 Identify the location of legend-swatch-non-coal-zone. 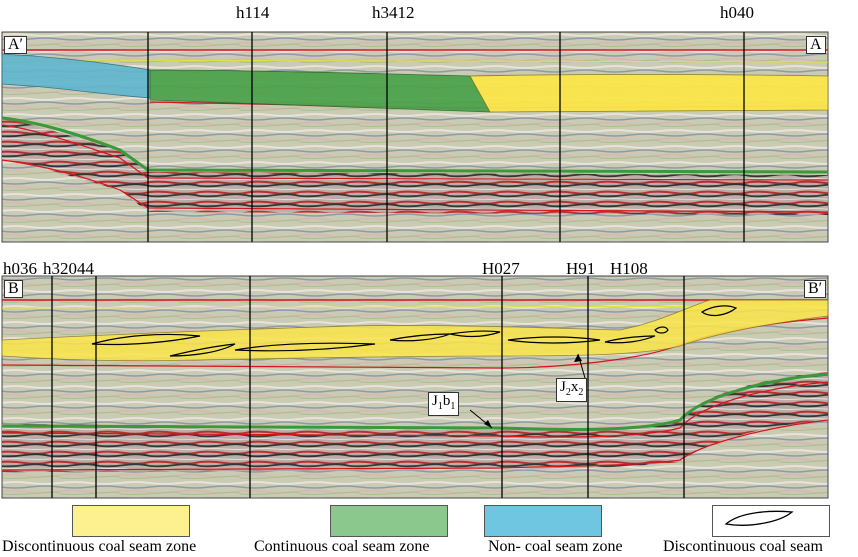
(543, 521).